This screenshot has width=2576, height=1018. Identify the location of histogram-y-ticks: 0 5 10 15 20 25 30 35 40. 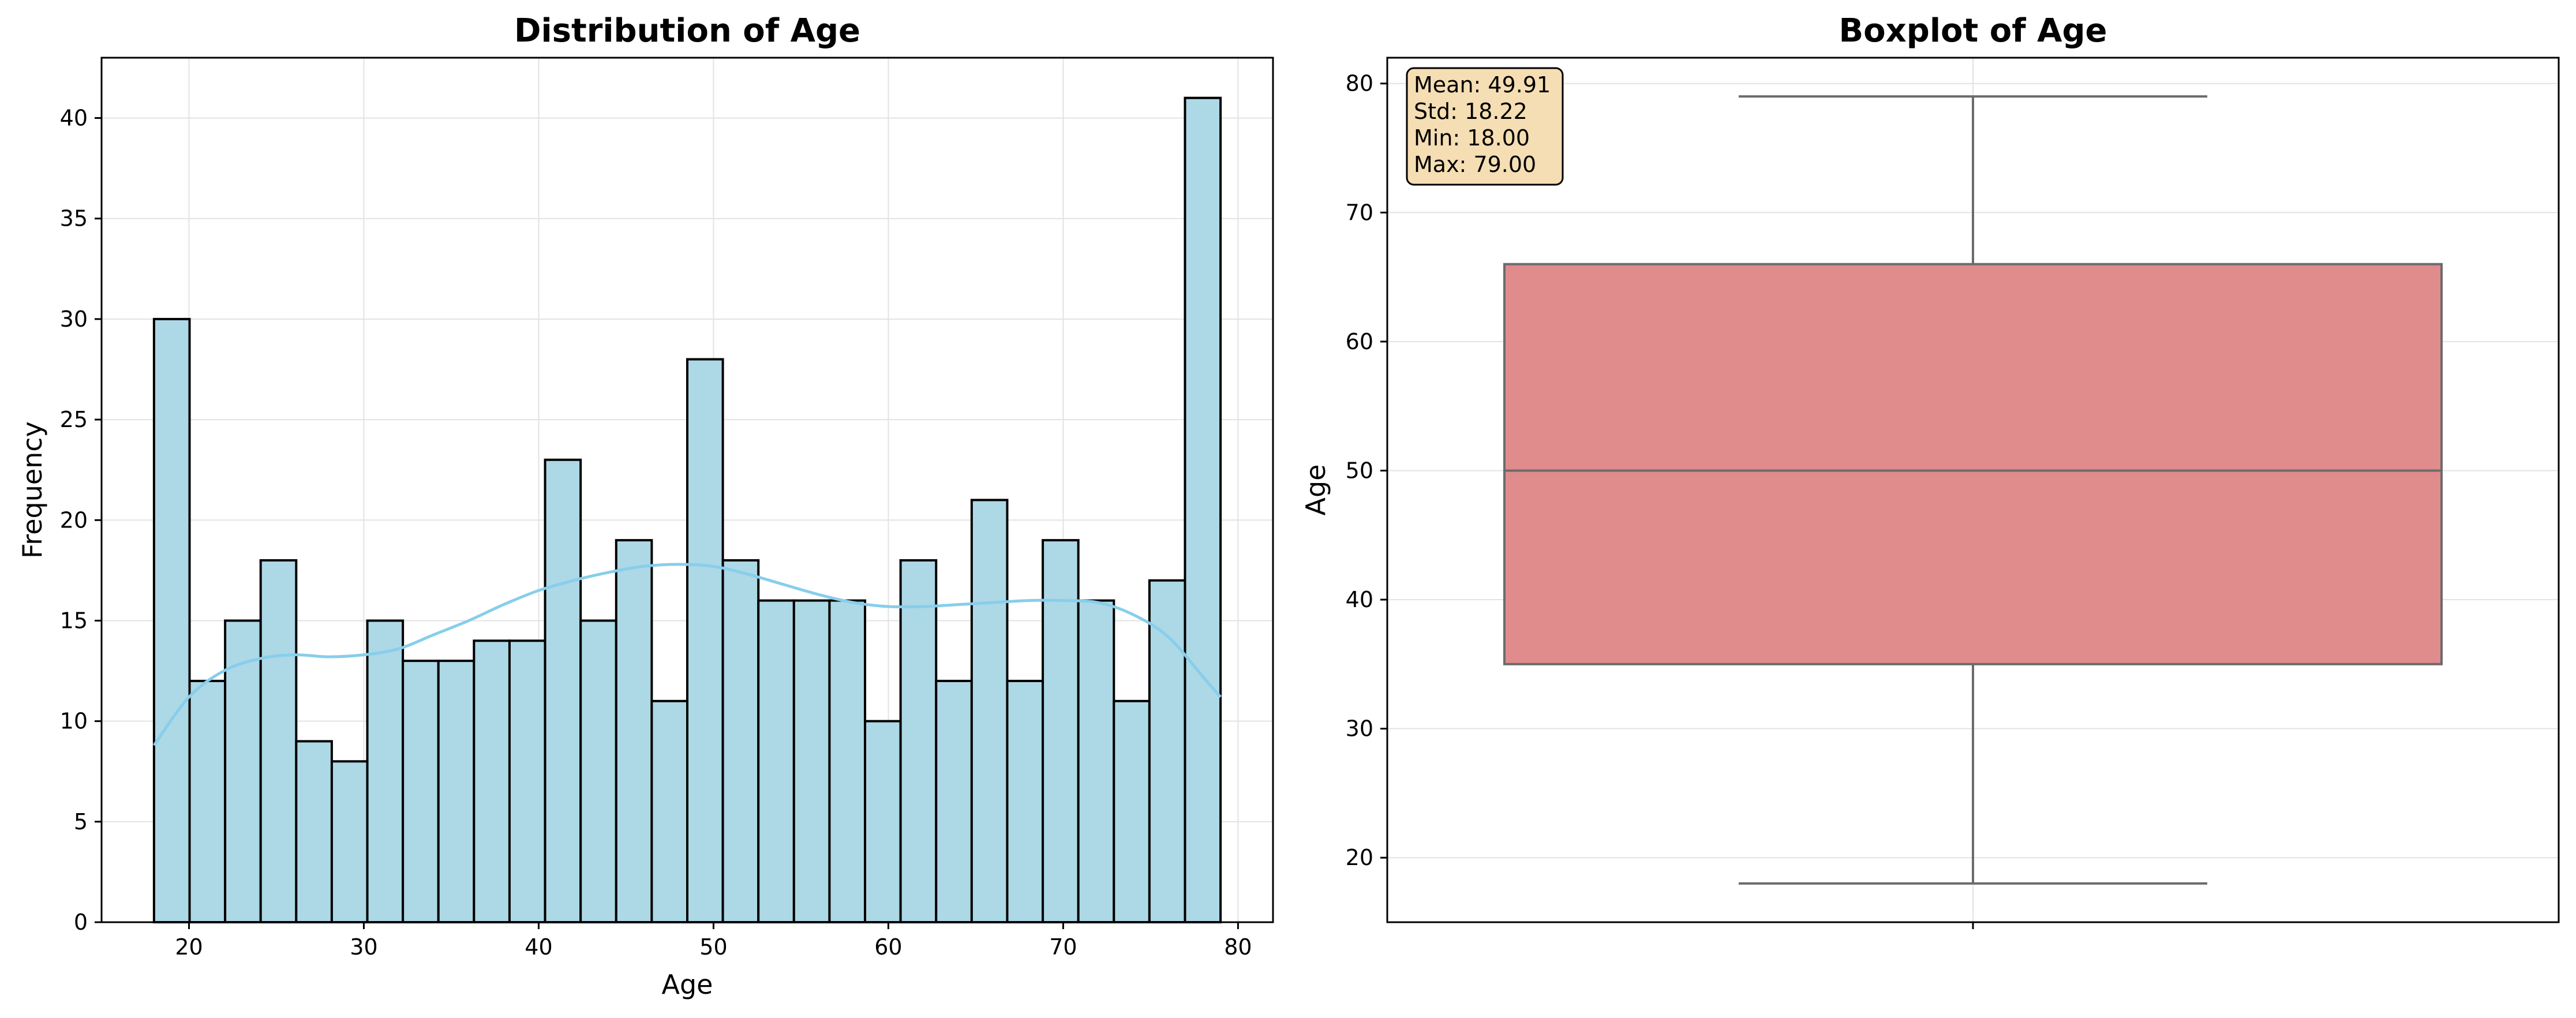
(81, 520).